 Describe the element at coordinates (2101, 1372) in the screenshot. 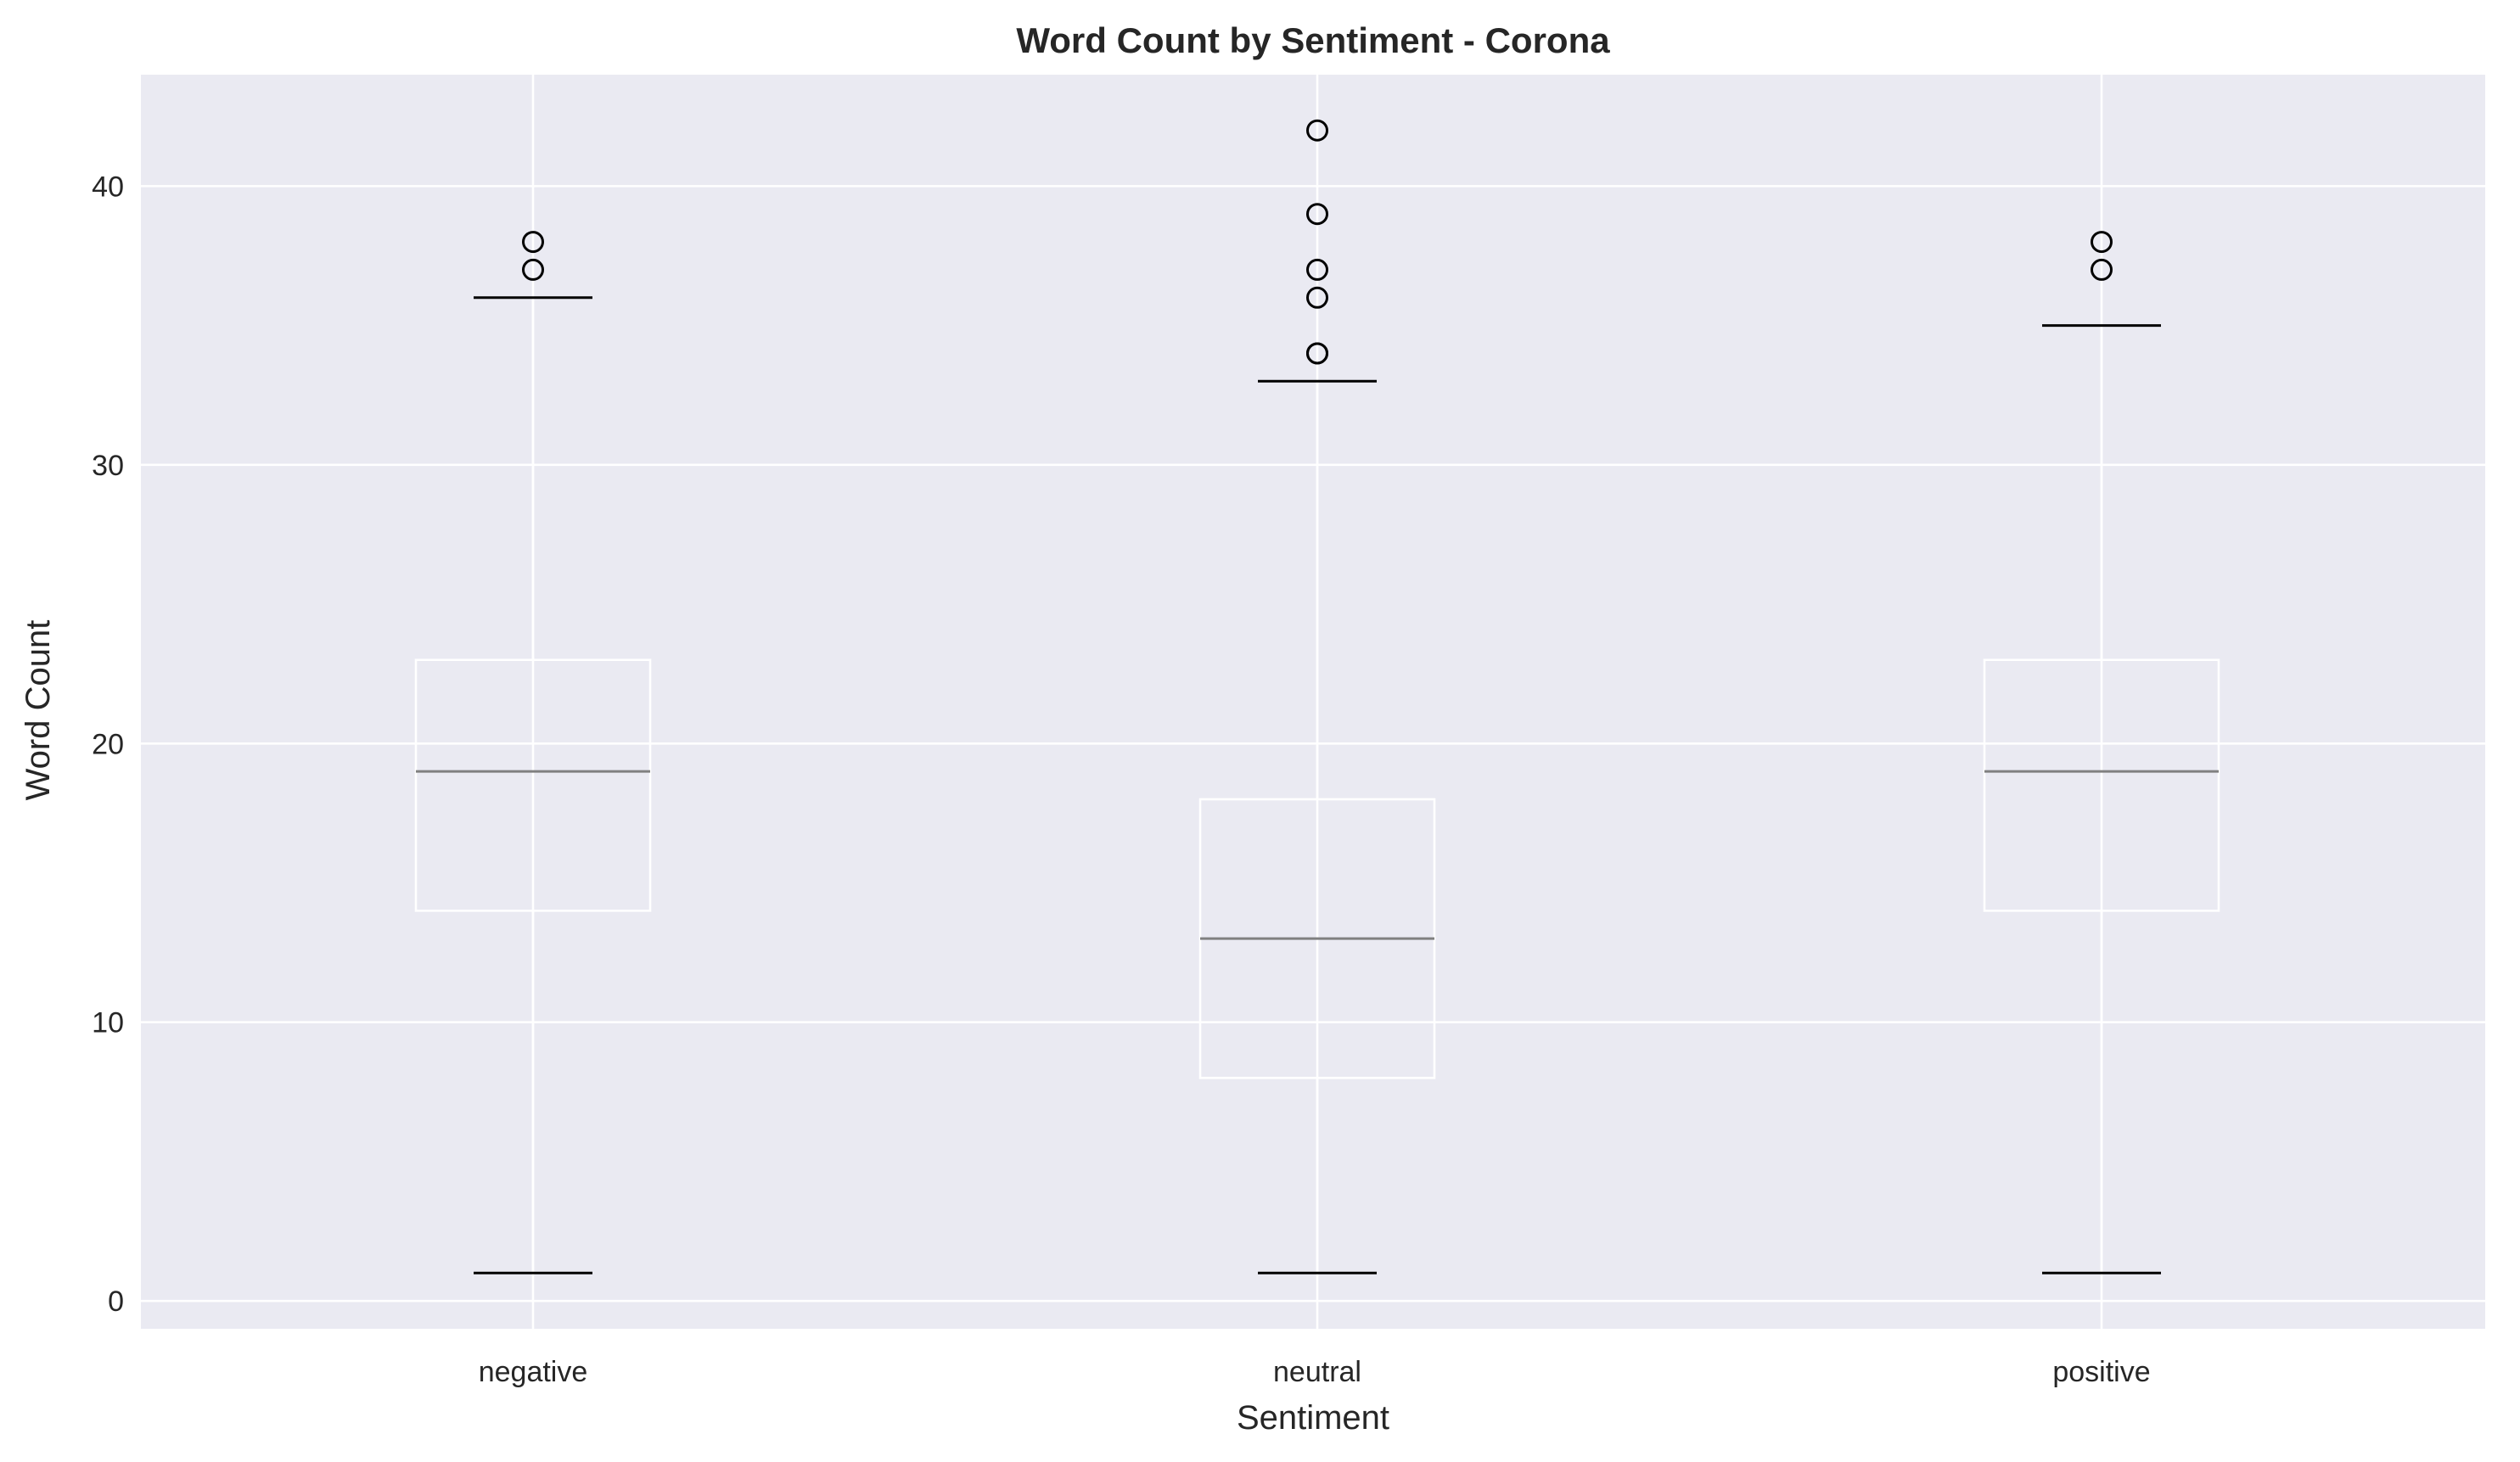

I see `x-tick-label: positive` at that location.